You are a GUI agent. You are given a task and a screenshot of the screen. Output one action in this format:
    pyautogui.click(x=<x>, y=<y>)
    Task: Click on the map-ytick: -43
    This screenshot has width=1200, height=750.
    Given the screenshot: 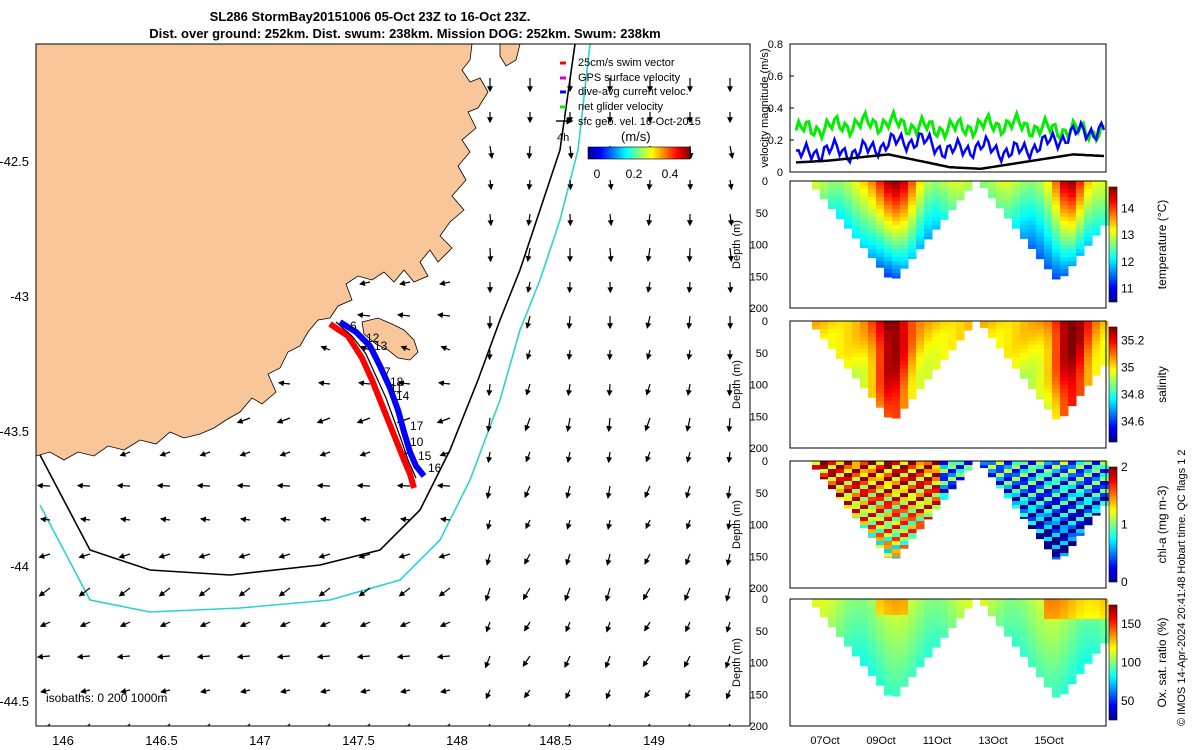 What is the action you would take?
    pyautogui.click(x=19, y=296)
    